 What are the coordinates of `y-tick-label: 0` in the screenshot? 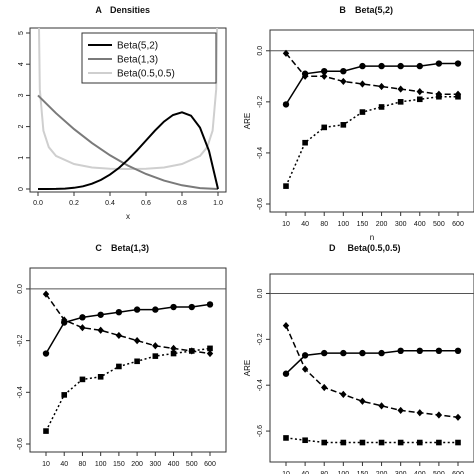 It's located at (21, 189).